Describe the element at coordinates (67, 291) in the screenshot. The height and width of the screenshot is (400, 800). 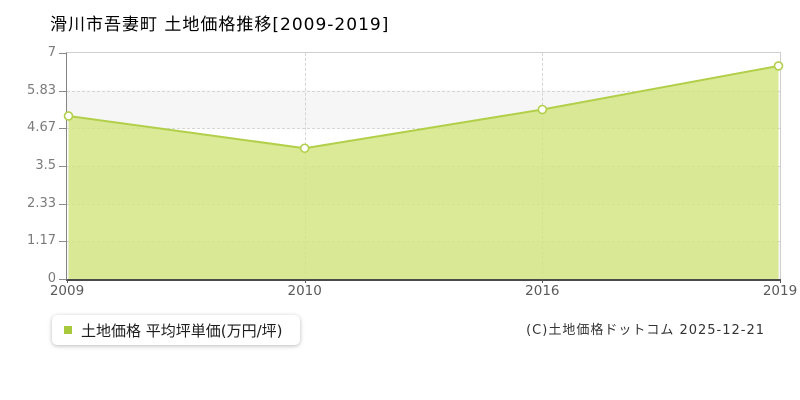
I see `x-tick-label: 2009` at that location.